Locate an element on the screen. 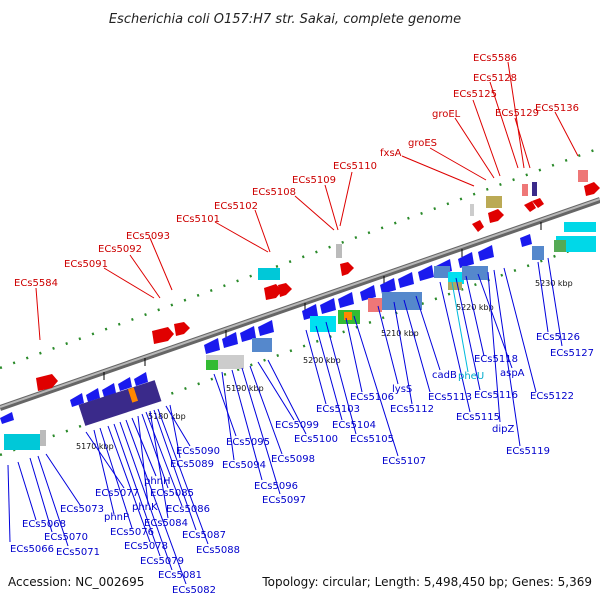 The width and height of the screenshot is (600, 600). gene-label: ECs5110 is located at coordinates (355, 166).